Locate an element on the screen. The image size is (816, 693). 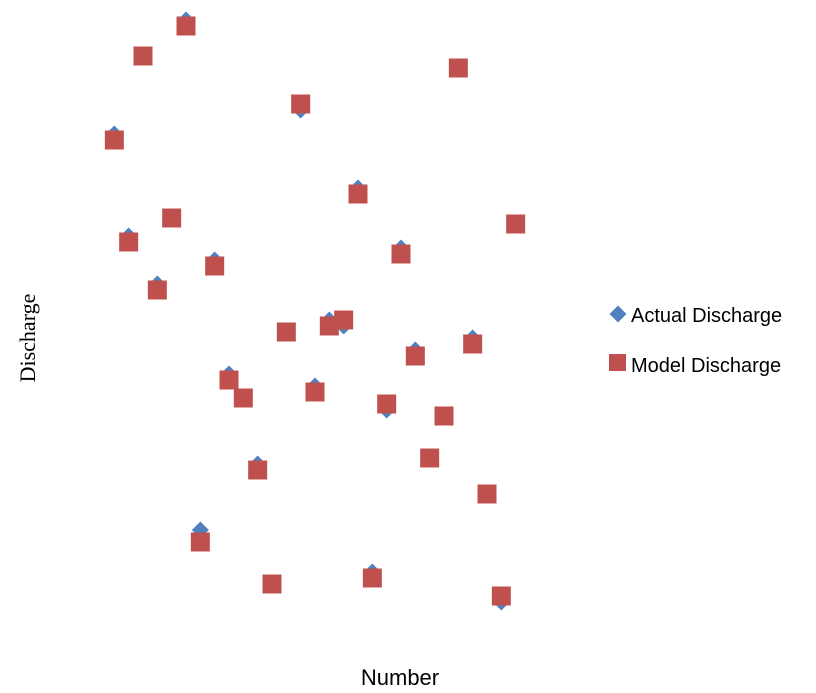
legend-item-actual-discharge: Actual Discharge is located at coordinates (695, 316).